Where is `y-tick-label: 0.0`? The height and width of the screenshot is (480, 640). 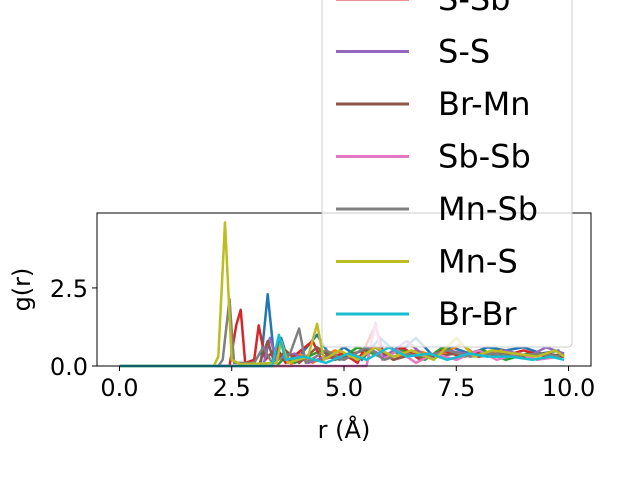 y-tick-label: 0.0 is located at coordinates (69, 367).